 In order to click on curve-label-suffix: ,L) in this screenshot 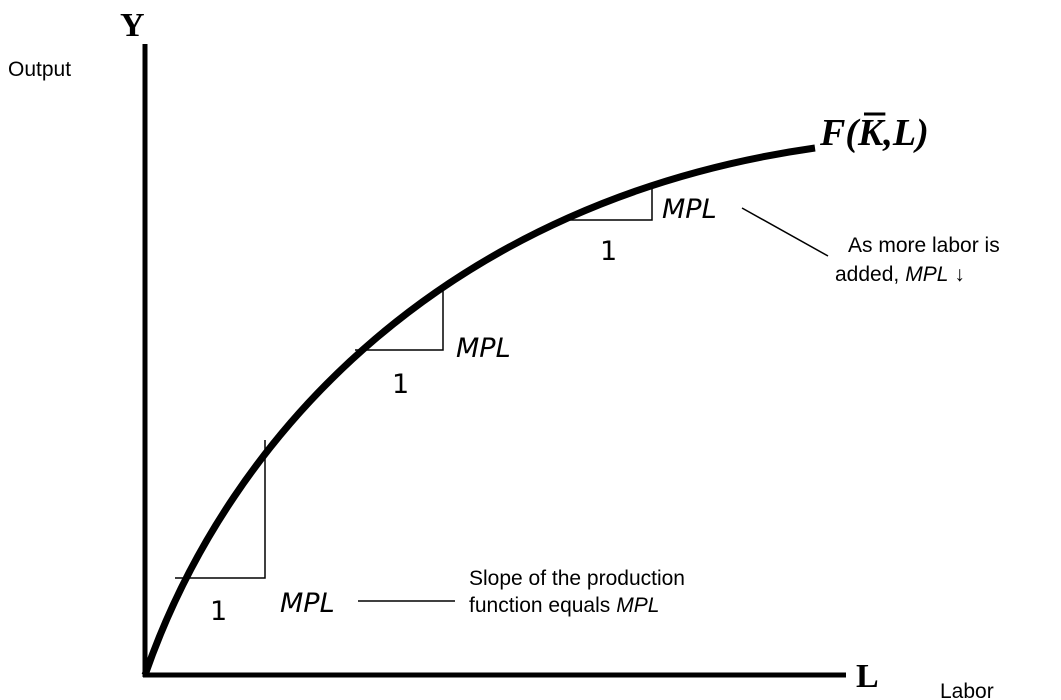, I will do `click(905, 133)`.